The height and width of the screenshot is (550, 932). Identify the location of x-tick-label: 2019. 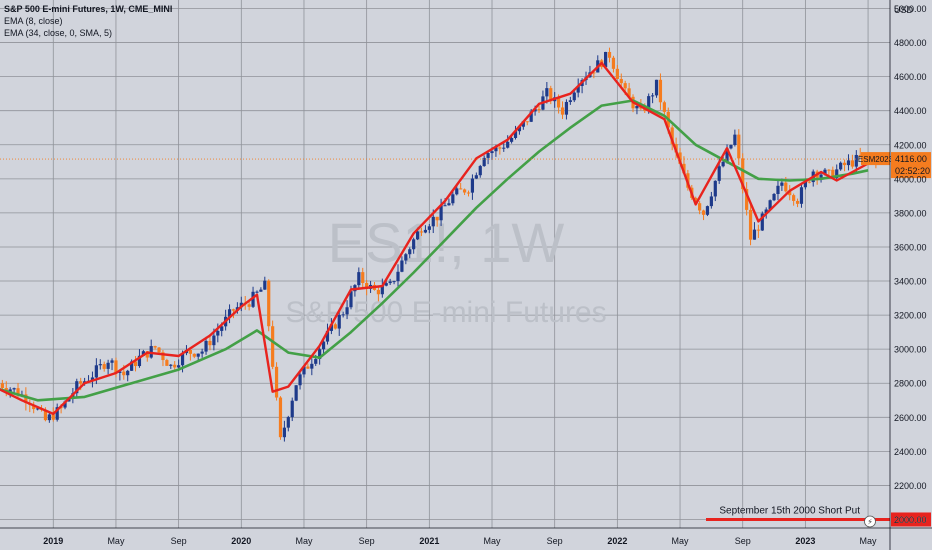
(53, 541).